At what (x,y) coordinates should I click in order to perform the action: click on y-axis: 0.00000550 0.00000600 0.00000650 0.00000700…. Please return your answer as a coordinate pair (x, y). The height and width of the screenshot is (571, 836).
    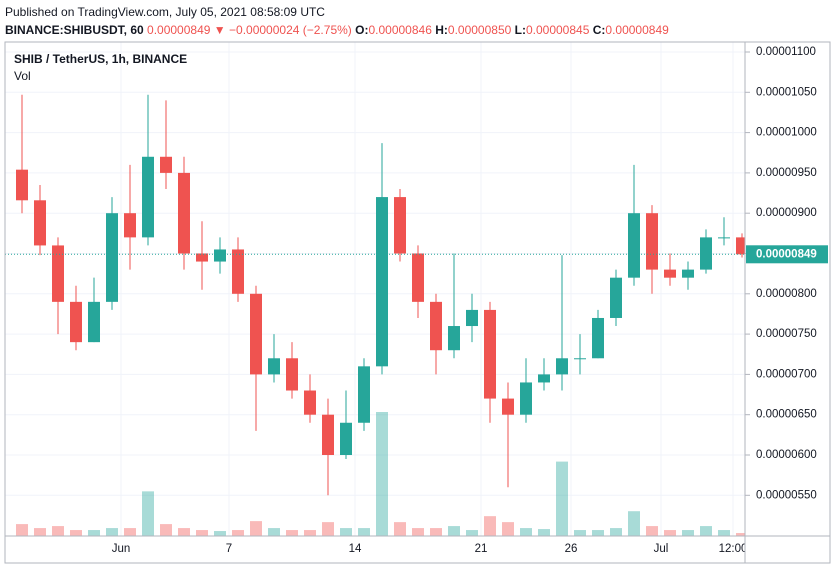
    Looking at the image, I should click on (786, 273).